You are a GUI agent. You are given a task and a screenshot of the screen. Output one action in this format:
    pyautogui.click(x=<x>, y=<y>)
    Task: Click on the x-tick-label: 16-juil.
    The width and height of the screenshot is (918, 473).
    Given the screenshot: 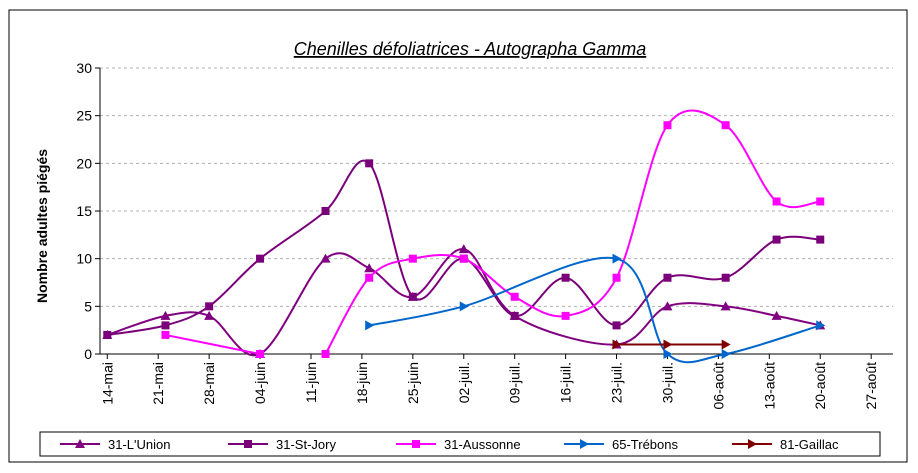 What is the action you would take?
    pyautogui.click(x=566, y=382)
    